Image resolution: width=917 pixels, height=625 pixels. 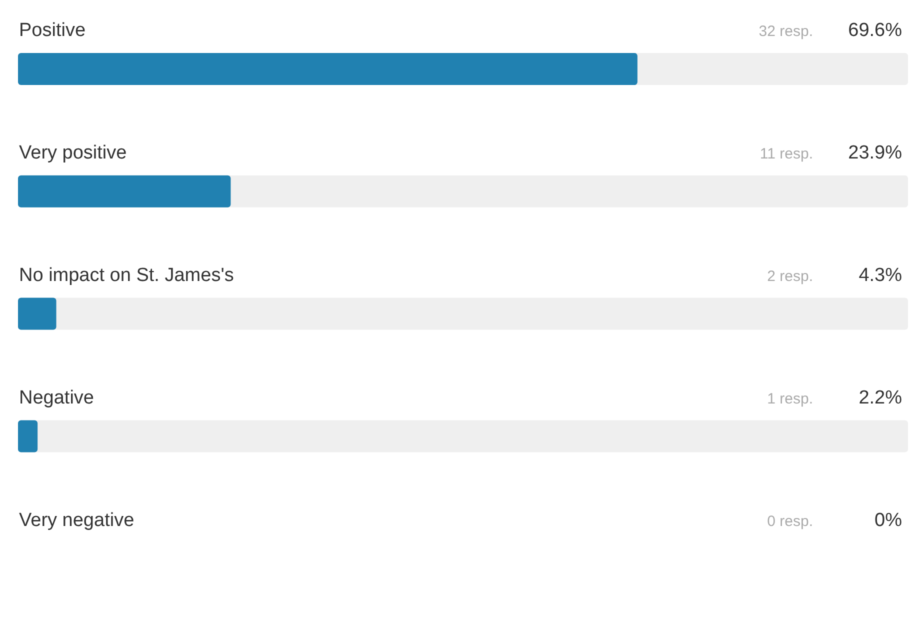 What do you see at coordinates (875, 153) in the screenshot?
I see `data-label: 23.9%` at bounding box center [875, 153].